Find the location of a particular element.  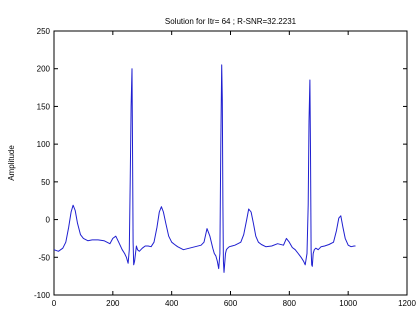

y-tick-label: 0 is located at coordinates (48, 220).